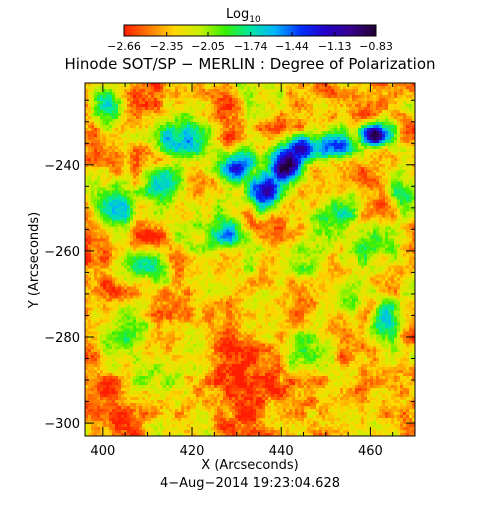  Describe the element at coordinates (243, 16) in the screenshot. I see `colorbar-label: Log10` at that location.